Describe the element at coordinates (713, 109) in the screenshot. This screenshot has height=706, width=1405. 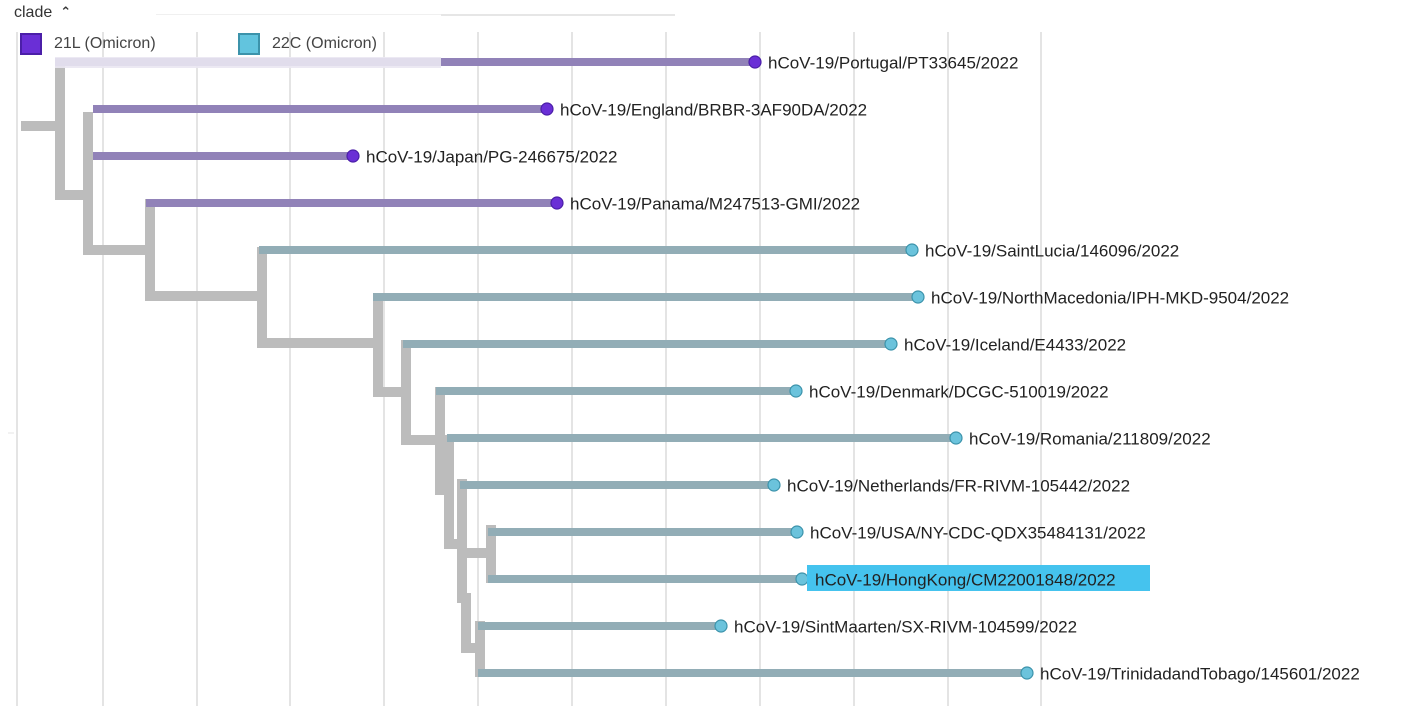
I see `tip-label: hCoV-19/England/BRBR-3AF90DA/2022` at that location.